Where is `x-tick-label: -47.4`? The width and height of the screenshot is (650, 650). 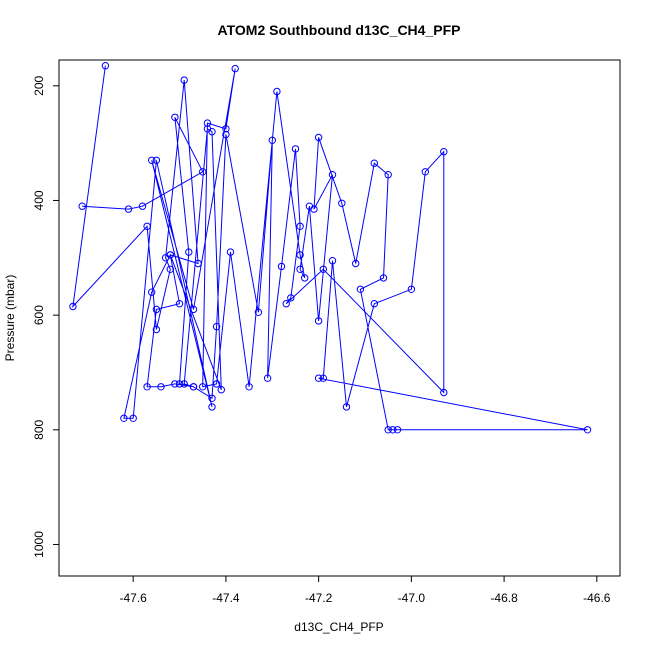
x-tick-label: -47.4 is located at coordinates (226, 598).